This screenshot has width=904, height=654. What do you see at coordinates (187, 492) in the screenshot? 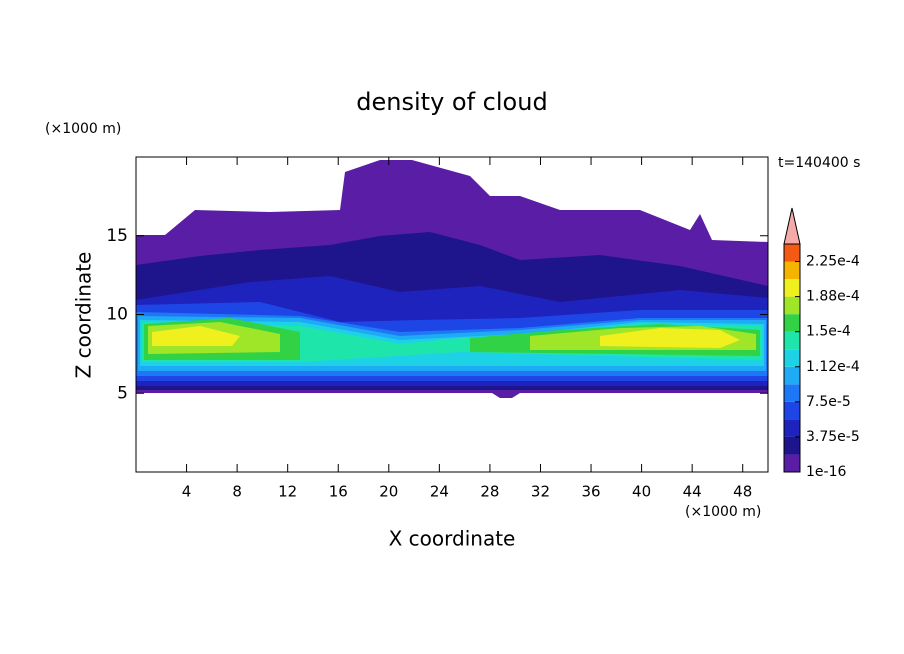
I see `x-tick-label: 4` at bounding box center [187, 492].